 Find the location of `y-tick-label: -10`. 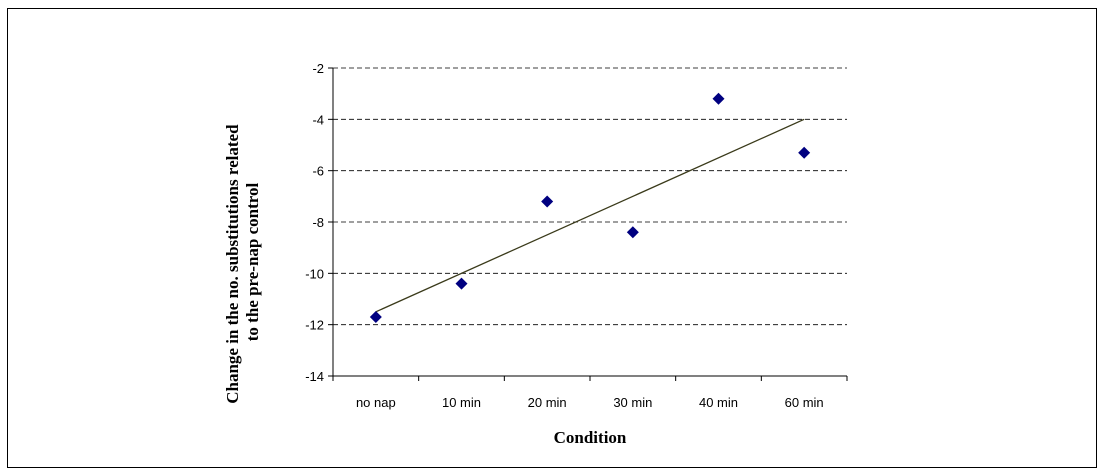

y-tick-label: -10 is located at coordinates (314, 273).